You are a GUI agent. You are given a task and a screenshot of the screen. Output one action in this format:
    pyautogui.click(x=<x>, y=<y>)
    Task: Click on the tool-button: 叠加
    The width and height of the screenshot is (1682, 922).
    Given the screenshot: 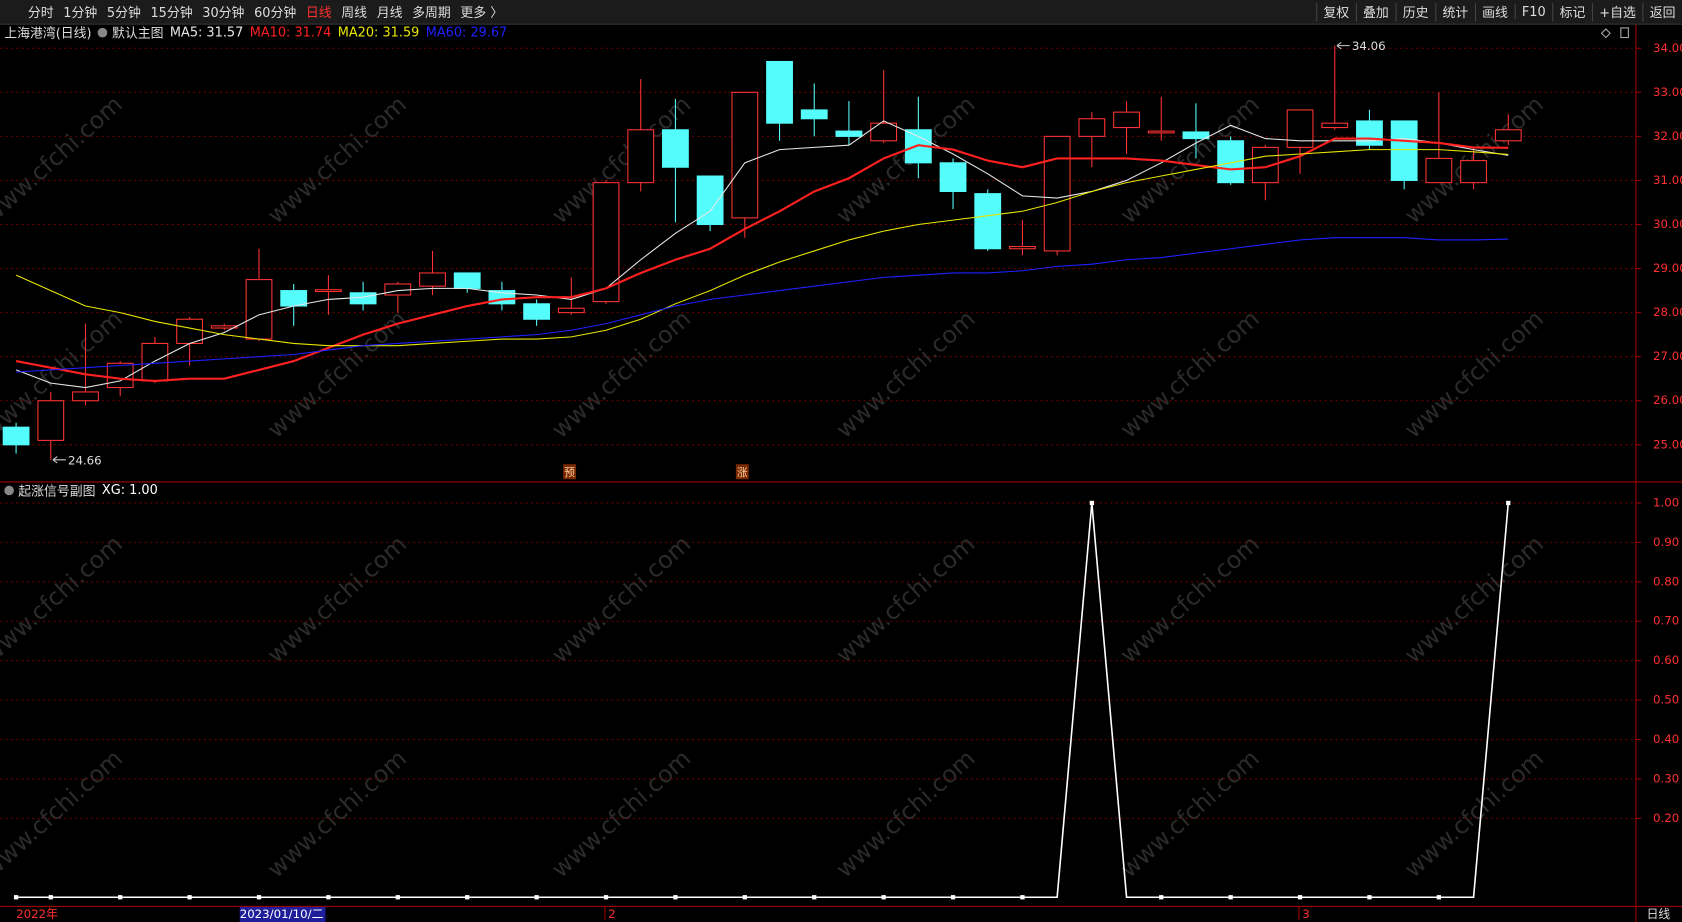 What is the action you would take?
    pyautogui.click(x=1375, y=11)
    